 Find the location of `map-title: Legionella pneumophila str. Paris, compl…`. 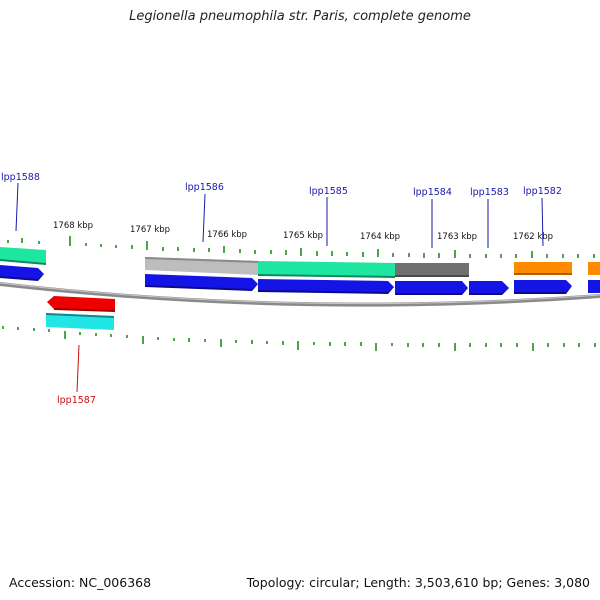

map-title: Legionella pneumophila str. Paris, compl… is located at coordinates (300, 16).